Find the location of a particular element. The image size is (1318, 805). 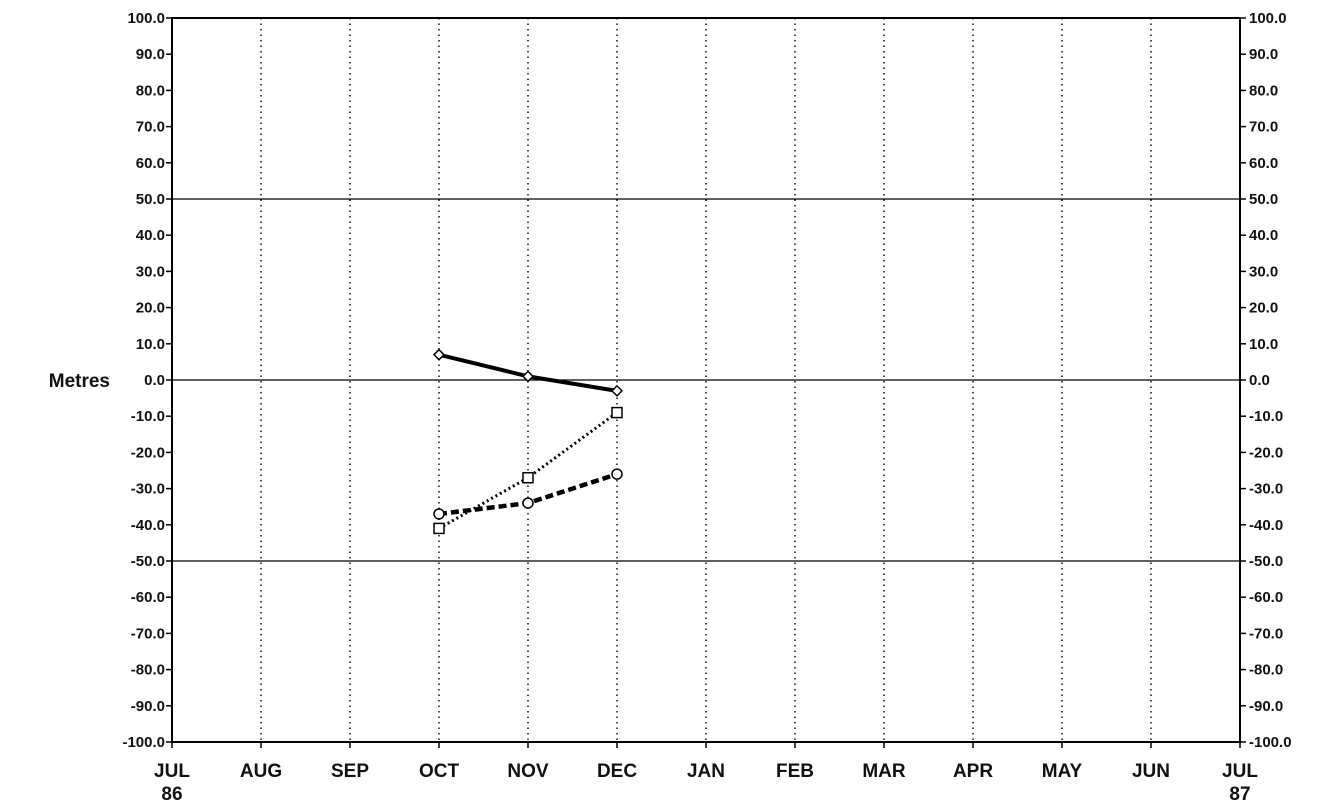

x-tick-label: SEP is located at coordinates (350, 771).